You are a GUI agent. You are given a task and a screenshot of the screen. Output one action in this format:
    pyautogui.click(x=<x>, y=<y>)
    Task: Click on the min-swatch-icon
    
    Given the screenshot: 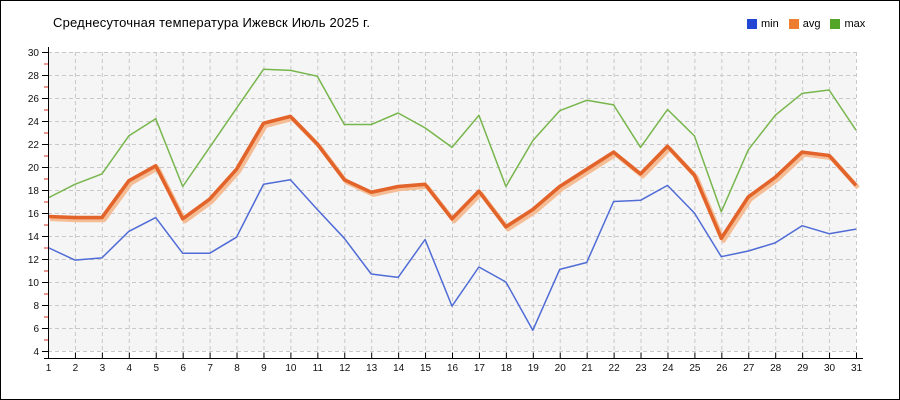 What is the action you would take?
    pyautogui.click(x=752, y=24)
    